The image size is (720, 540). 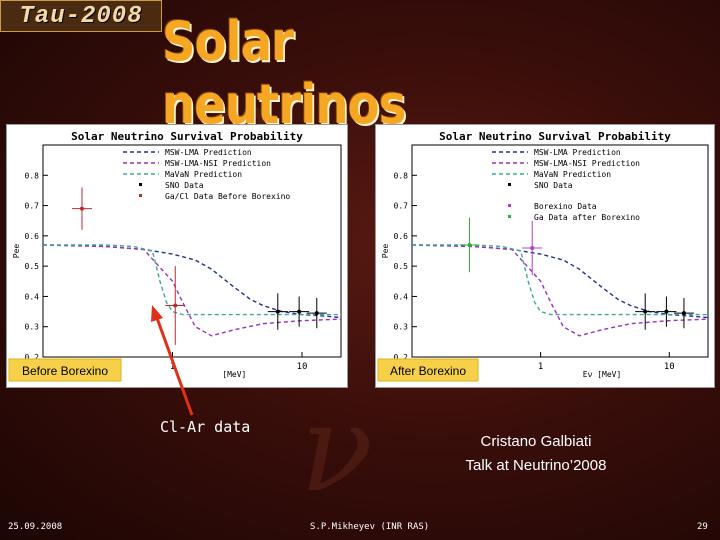 I want to click on footer-page: 29, so click(x=702, y=527).